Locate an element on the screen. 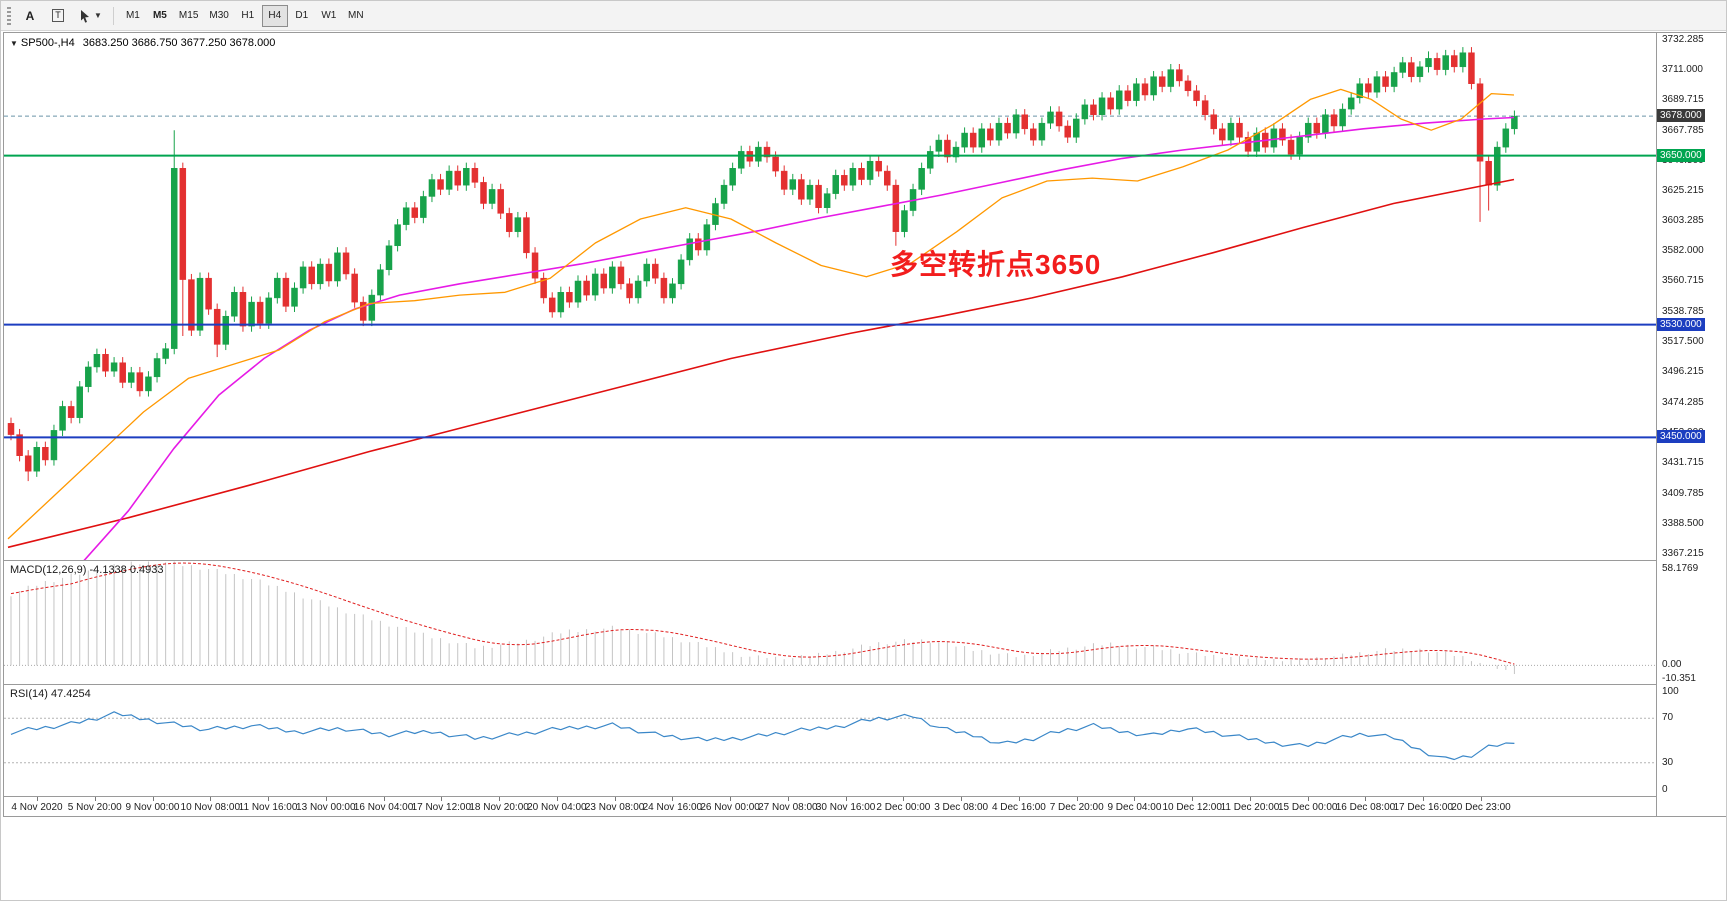  timeframe-m5-button: M5 is located at coordinates (160, 16).